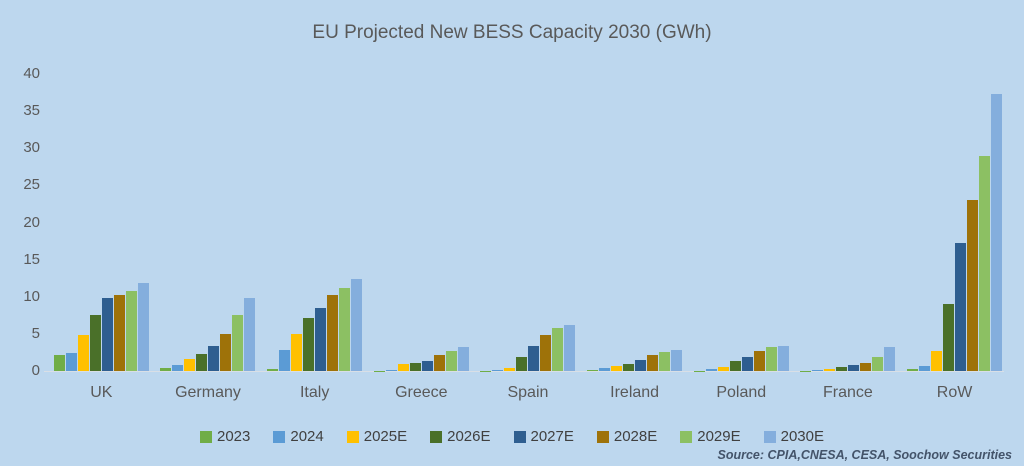  Describe the element at coordinates (314, 392) in the screenshot. I see `x-category-label: Italy` at that location.